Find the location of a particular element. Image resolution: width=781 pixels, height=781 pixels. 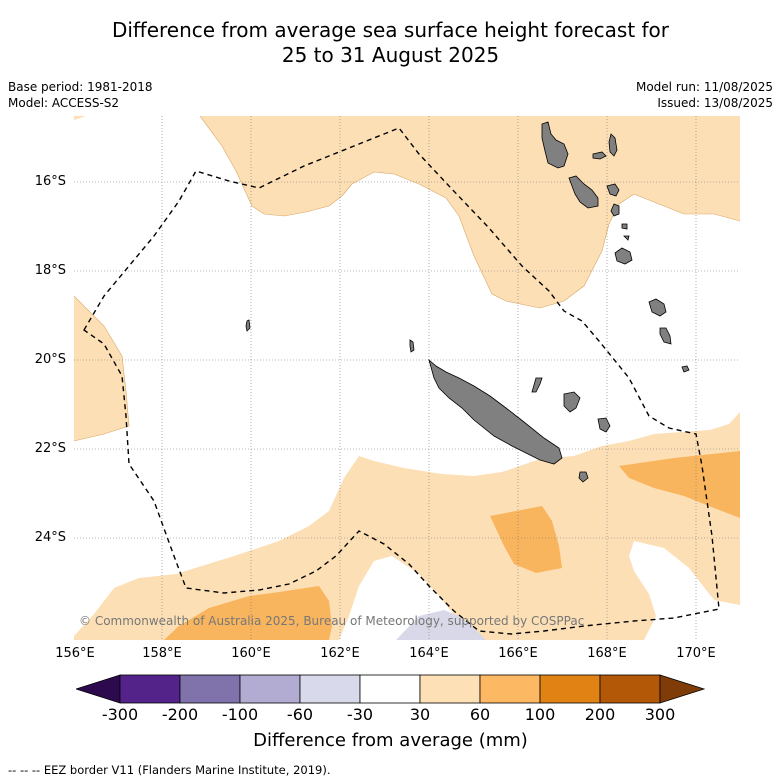

base-period: Base period: 1981-2018 is located at coordinates (80, 87).